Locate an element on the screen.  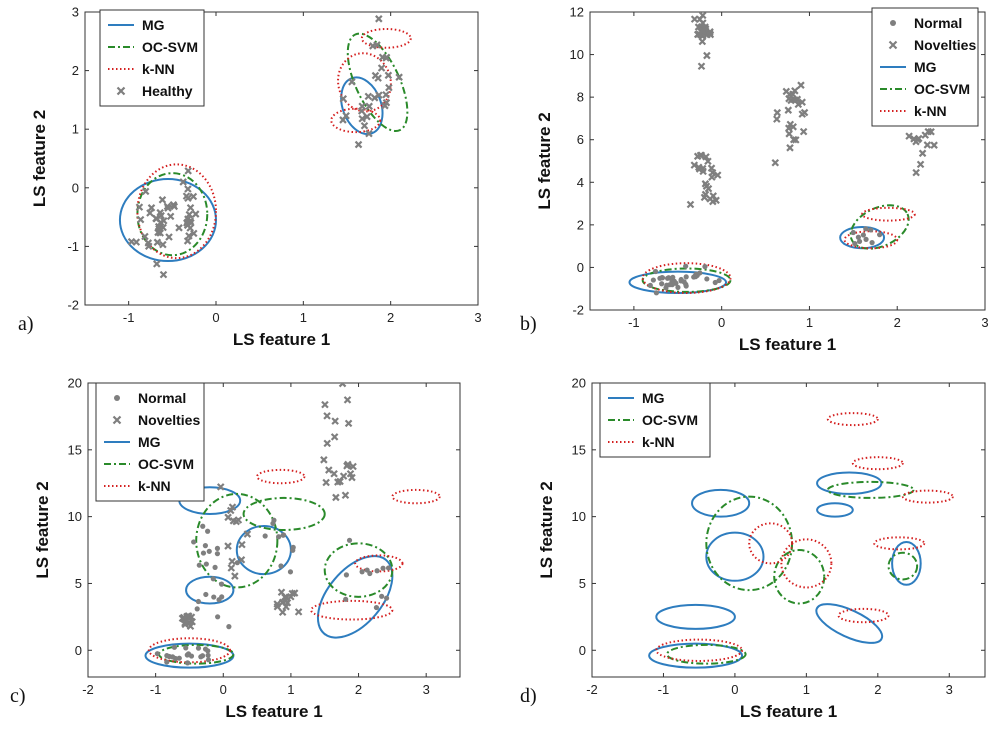
y-tick-label: 2 is located at coordinates (75, 70).